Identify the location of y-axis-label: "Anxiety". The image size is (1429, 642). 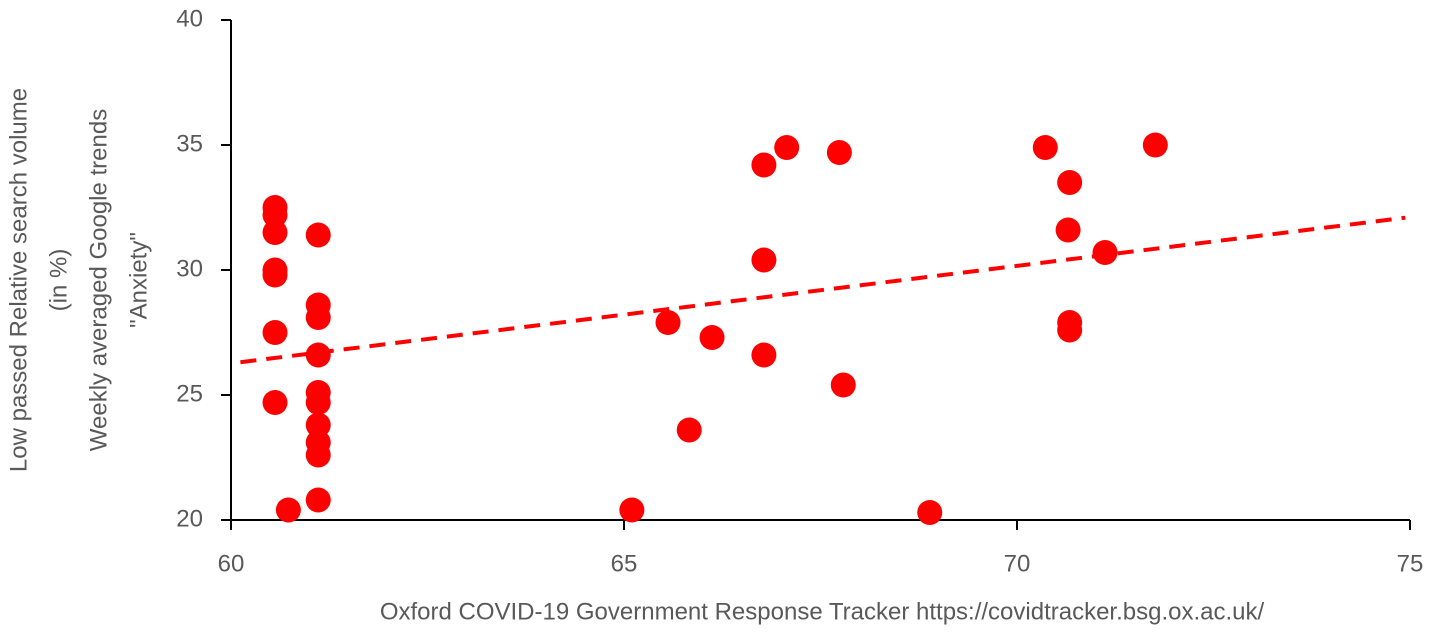
(138, 280).